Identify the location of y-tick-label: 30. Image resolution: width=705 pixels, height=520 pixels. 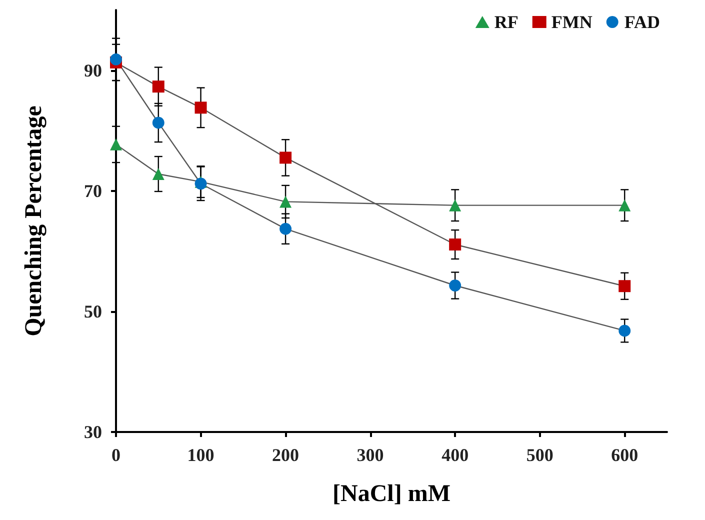
(93, 432).